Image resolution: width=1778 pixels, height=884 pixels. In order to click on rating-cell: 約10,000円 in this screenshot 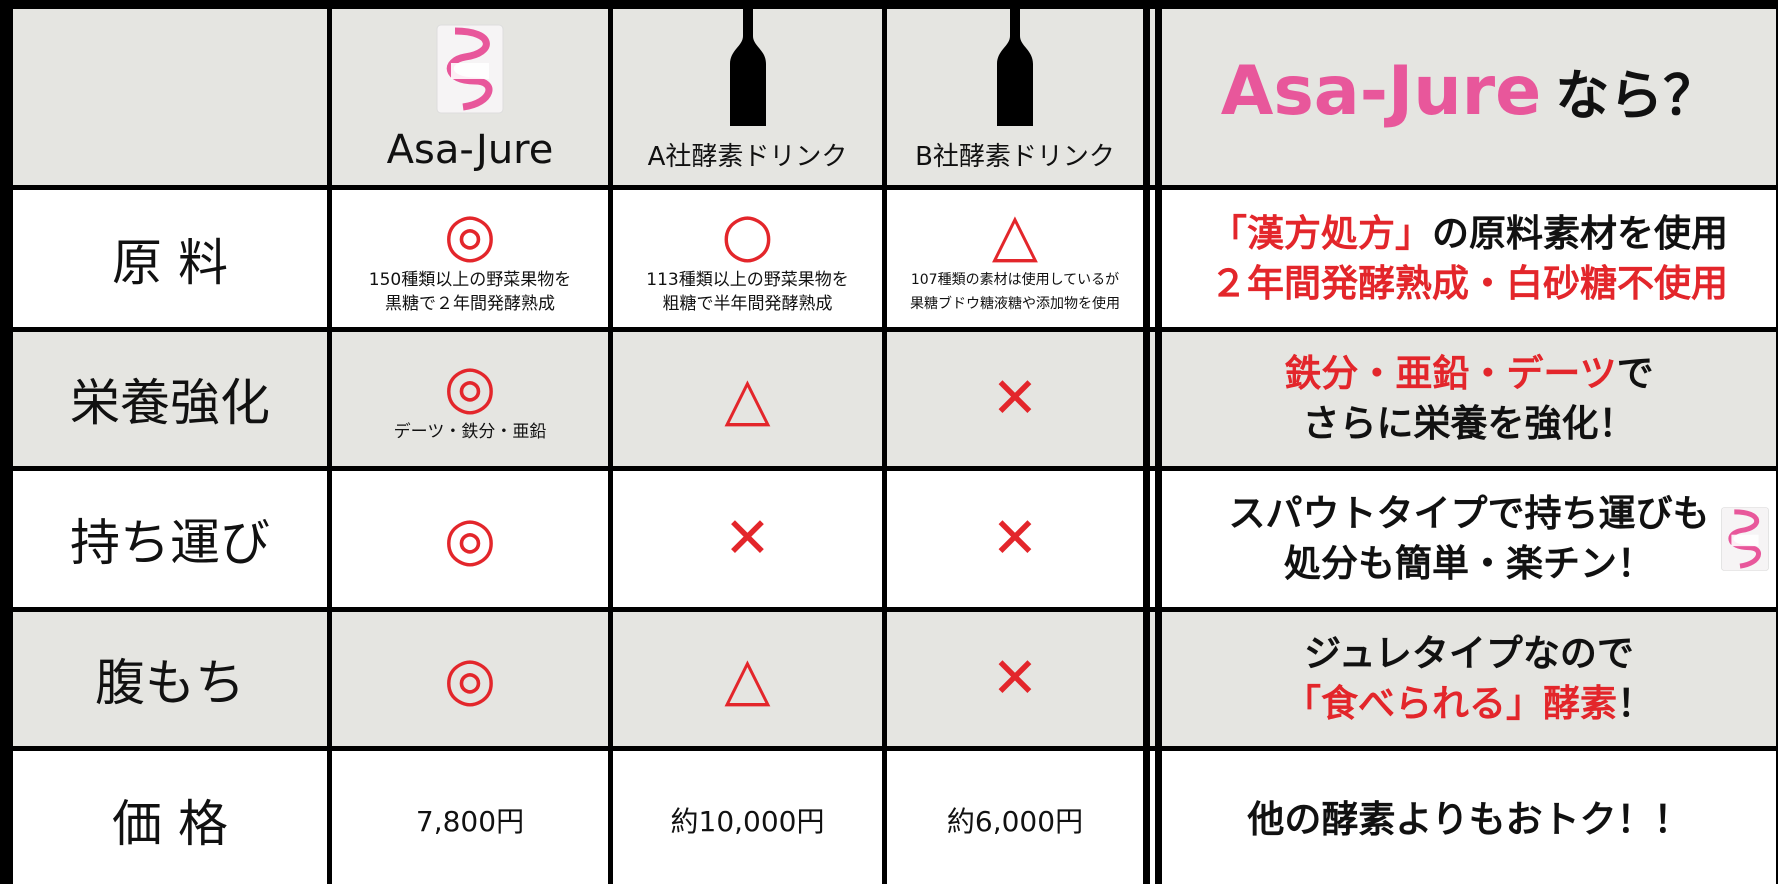, I will do `click(747, 817)`.